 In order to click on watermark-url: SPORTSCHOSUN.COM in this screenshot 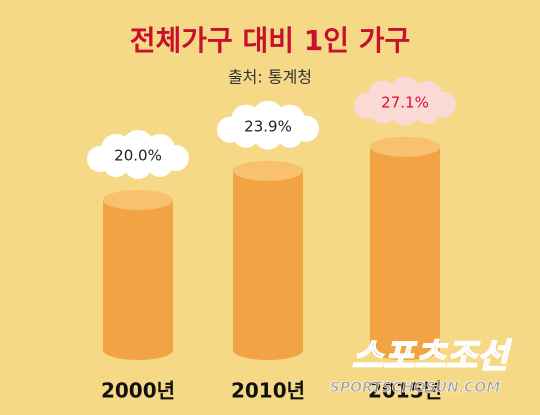, I will do `click(415, 388)`.